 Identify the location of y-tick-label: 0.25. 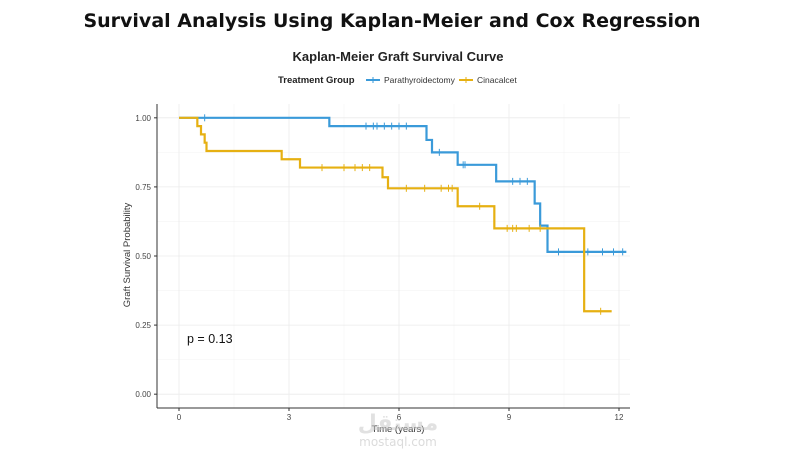
(143, 325).